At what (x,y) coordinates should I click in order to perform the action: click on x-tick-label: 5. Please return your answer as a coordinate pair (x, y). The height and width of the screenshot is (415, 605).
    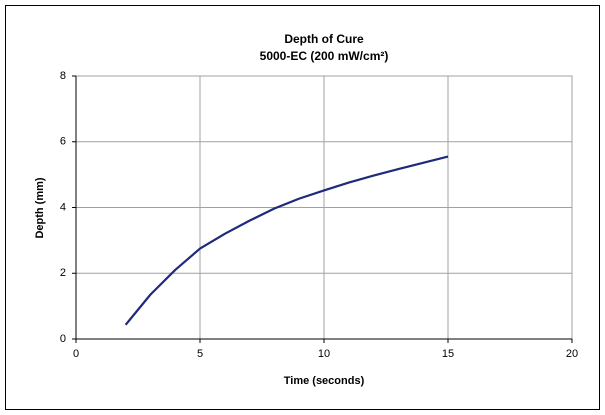
    Looking at the image, I should click on (200, 354).